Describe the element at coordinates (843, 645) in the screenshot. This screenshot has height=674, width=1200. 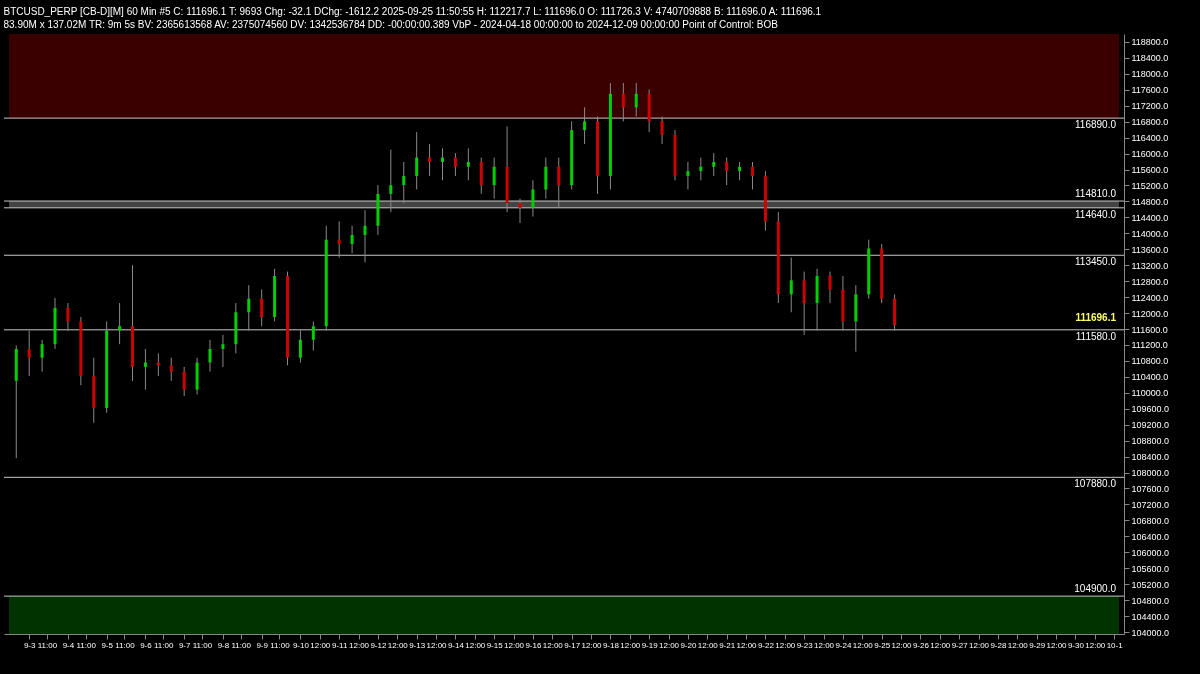
I see `x-tick-label: 9-24` at that location.